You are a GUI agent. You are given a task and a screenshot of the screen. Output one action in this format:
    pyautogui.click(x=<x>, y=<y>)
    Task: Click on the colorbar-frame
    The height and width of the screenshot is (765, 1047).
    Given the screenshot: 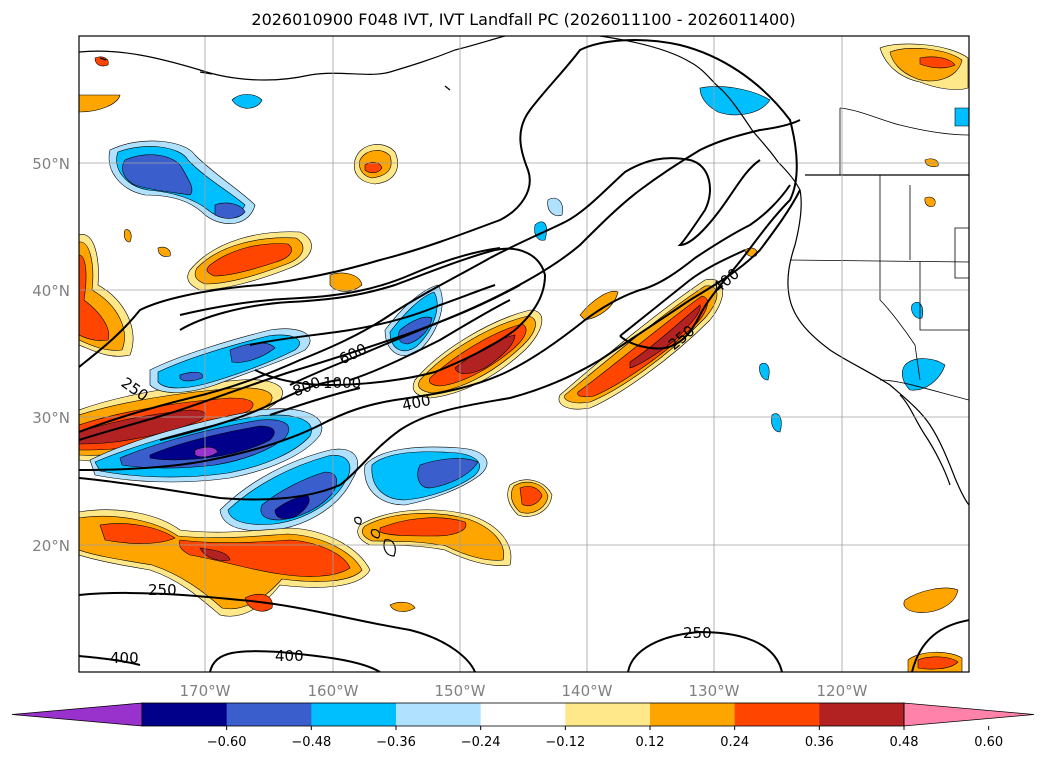 What is the action you would take?
    pyautogui.click(x=523, y=714)
    